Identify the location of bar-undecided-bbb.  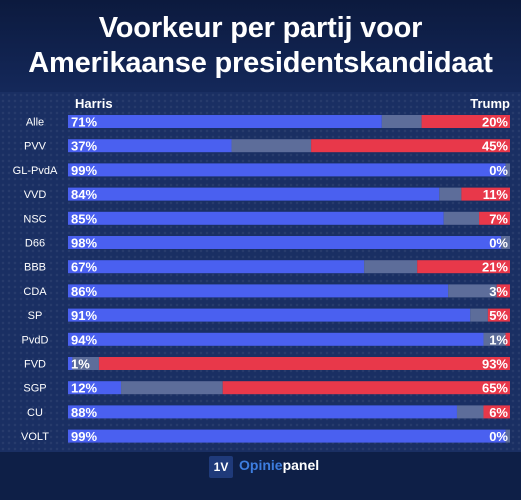
(391, 267).